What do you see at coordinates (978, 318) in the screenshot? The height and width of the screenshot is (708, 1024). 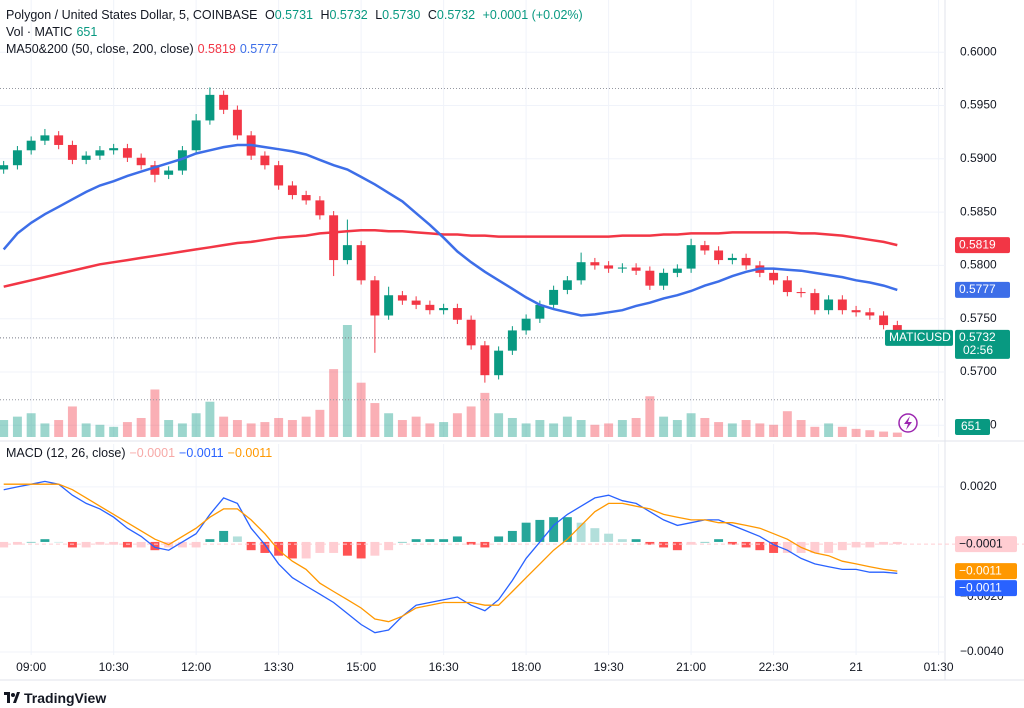 I see `y-tick-label: 0.5750` at bounding box center [978, 318].